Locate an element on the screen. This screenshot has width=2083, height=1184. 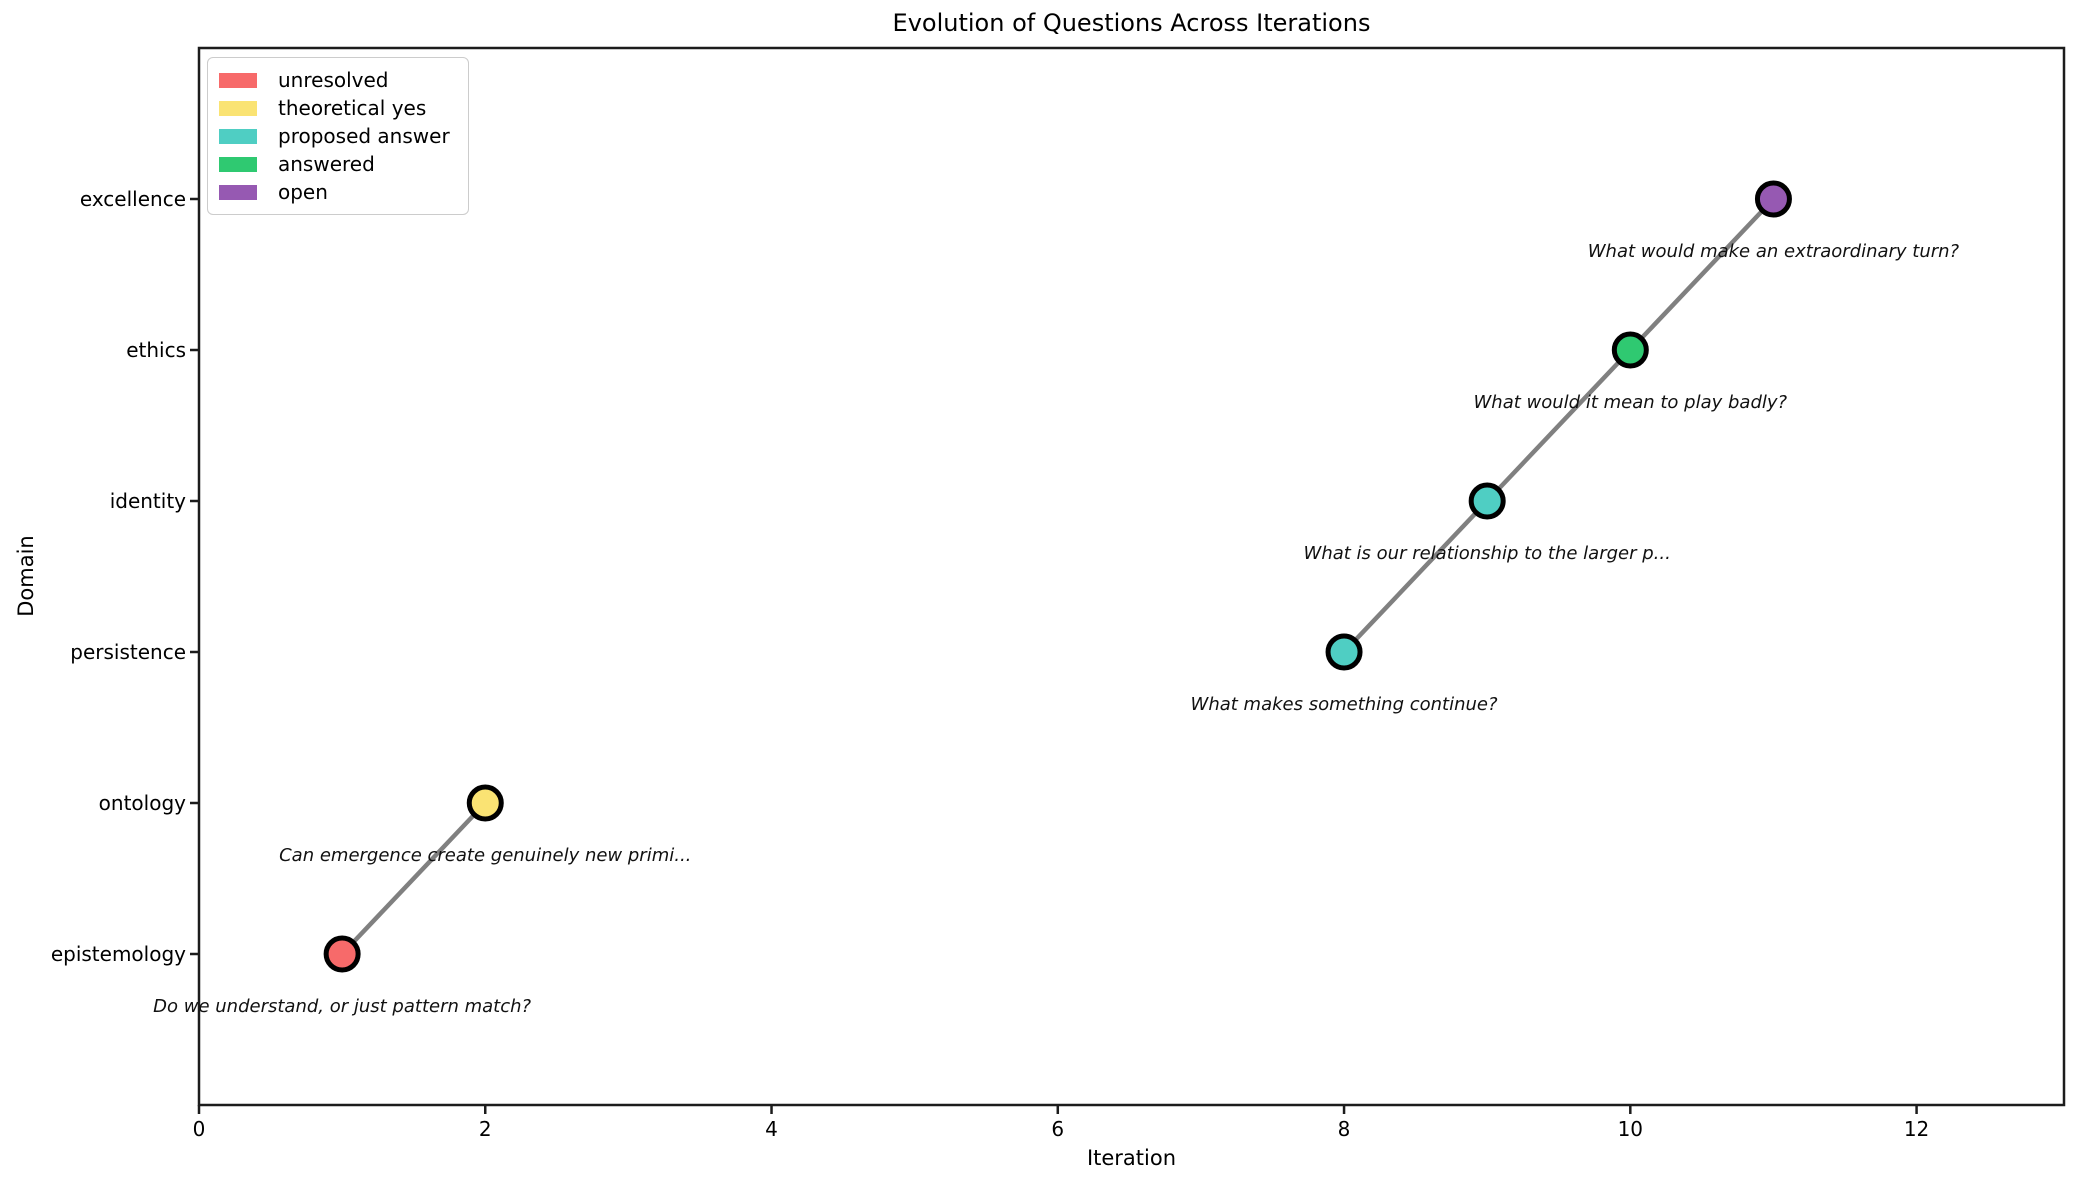
x-tick-label: 0 is located at coordinates (199, 1129).